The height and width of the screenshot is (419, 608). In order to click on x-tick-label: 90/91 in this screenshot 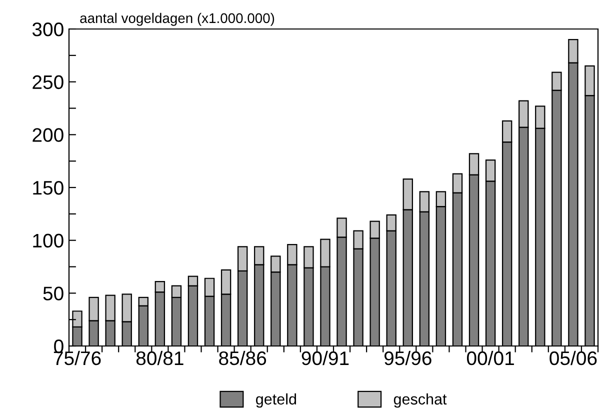, I will do `click(325, 358)`.